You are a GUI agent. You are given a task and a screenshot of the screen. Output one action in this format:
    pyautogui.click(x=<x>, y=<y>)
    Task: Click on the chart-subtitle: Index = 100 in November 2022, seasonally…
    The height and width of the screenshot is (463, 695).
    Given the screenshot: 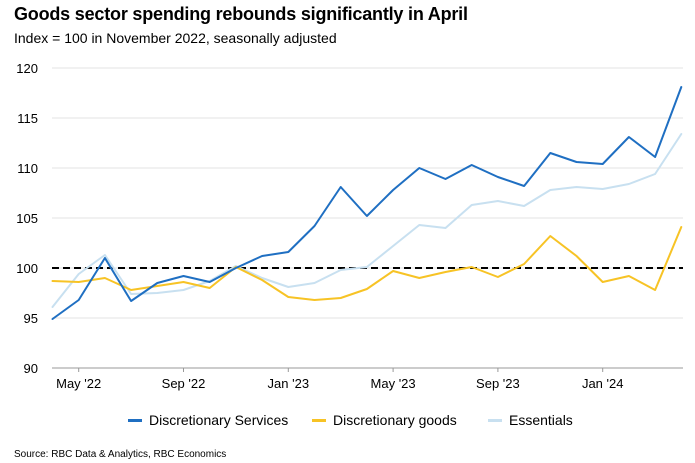 What is the action you would take?
    pyautogui.click(x=175, y=38)
    